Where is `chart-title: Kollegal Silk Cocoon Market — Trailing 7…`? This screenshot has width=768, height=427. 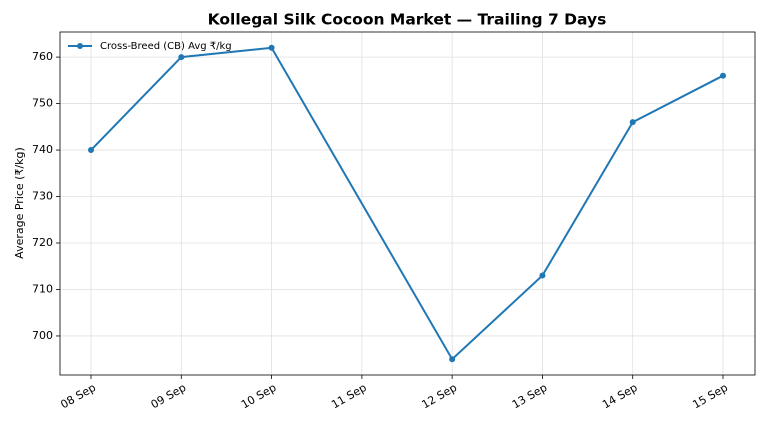
chart-title: Kollegal Silk Cocoon Market — Trailing 7… is located at coordinates (407, 20).